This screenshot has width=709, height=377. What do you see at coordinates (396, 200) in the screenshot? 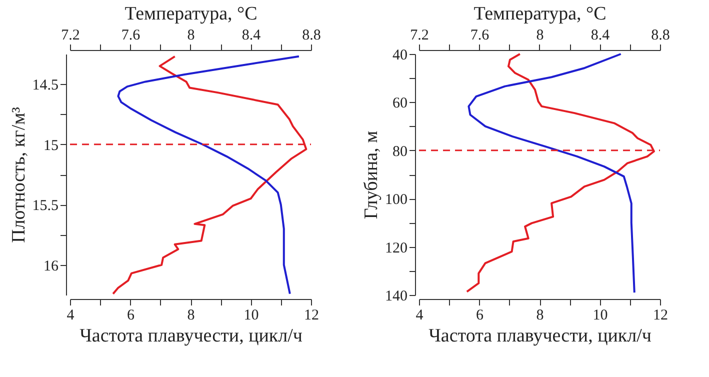
I see `y-tick-label: 100` at bounding box center [396, 200].